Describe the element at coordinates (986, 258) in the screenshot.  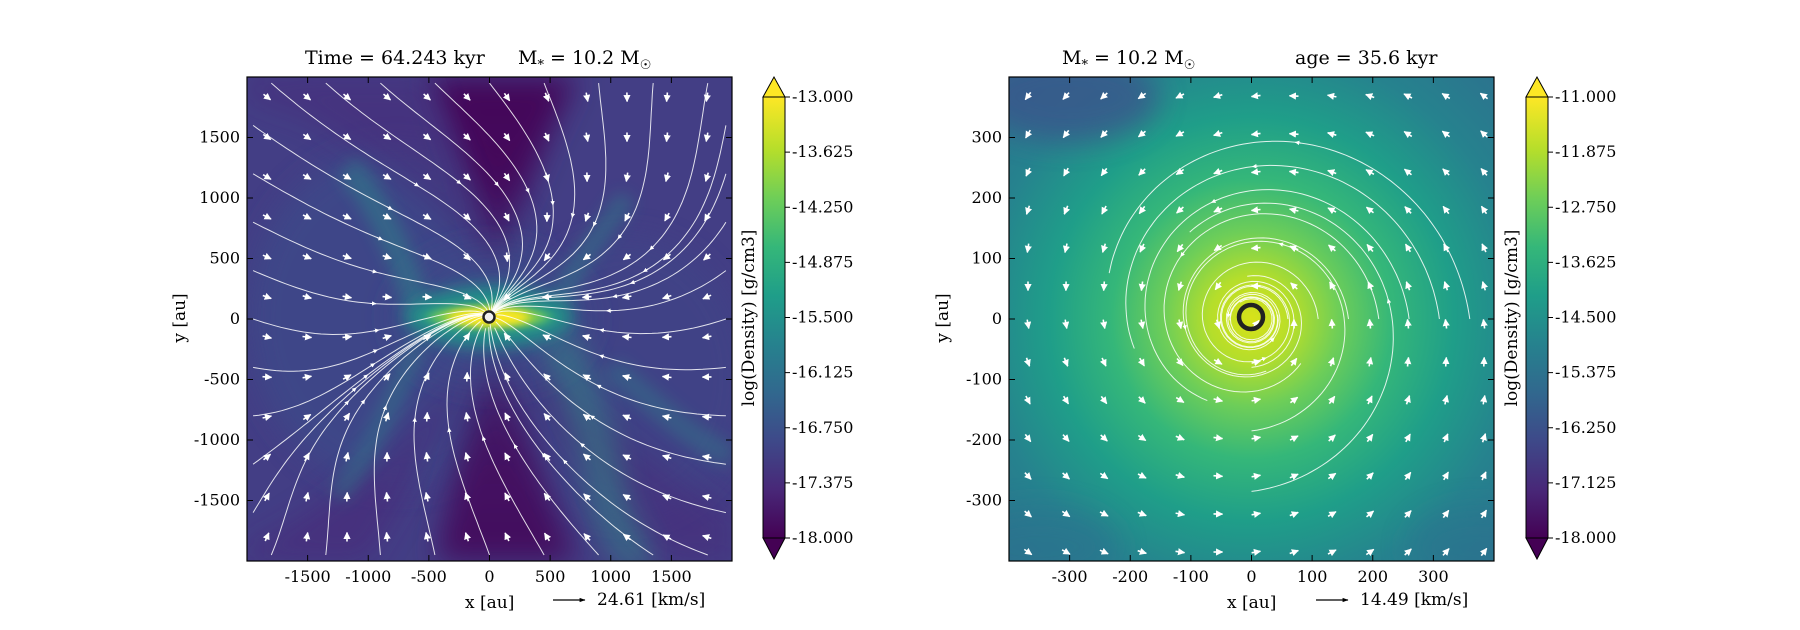
I see `y-tick-label: 100` at that location.